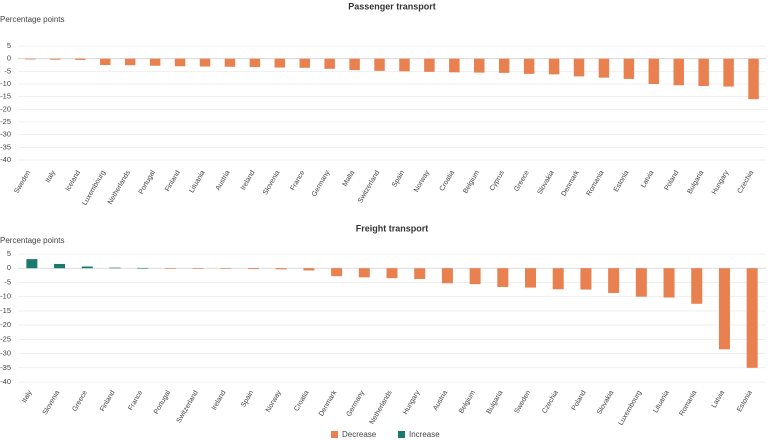  I want to click on x-tick-label-0-18: Belgium, so click(471, 182).